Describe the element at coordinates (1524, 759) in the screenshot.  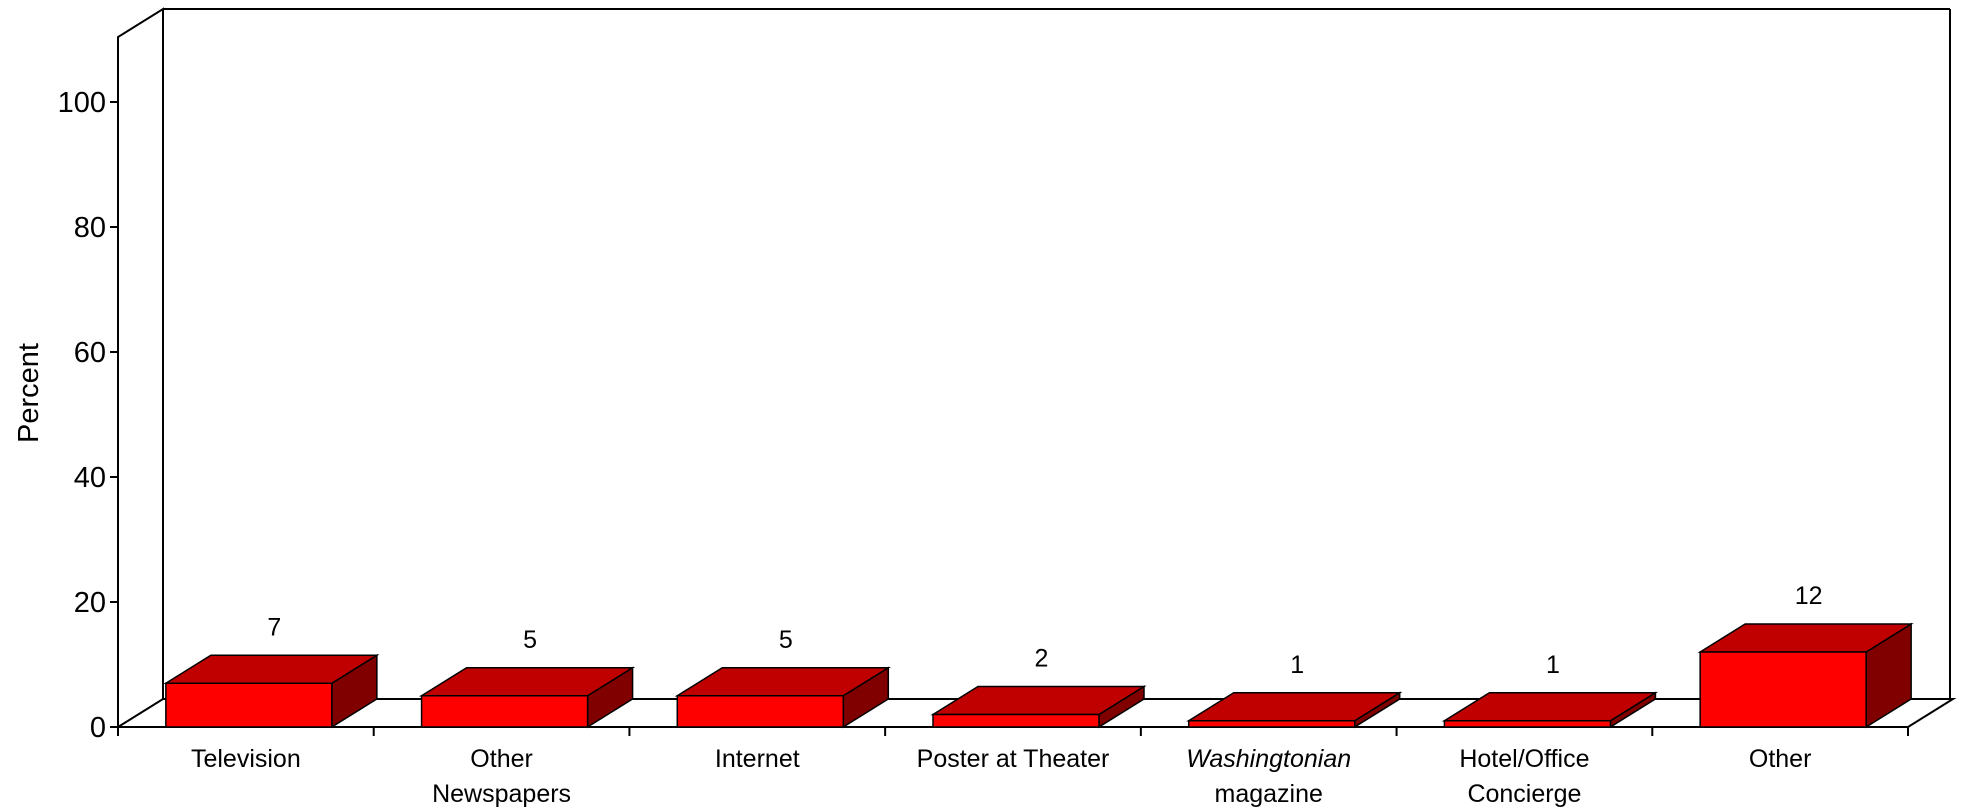
I see `x-category-label: Hotel/Office` at that location.